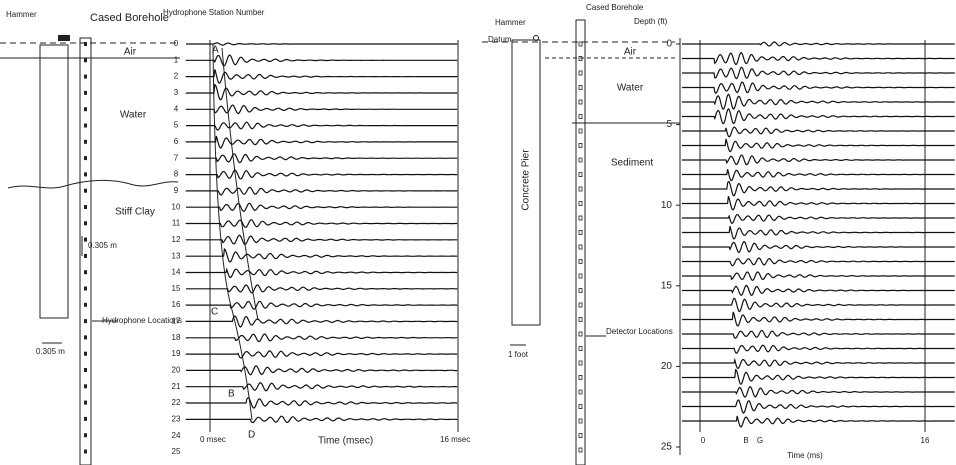 The height and width of the screenshot is (465, 956). Describe the element at coordinates (805, 455) in the screenshot. I see `axis-label: Time (ms)` at that location.